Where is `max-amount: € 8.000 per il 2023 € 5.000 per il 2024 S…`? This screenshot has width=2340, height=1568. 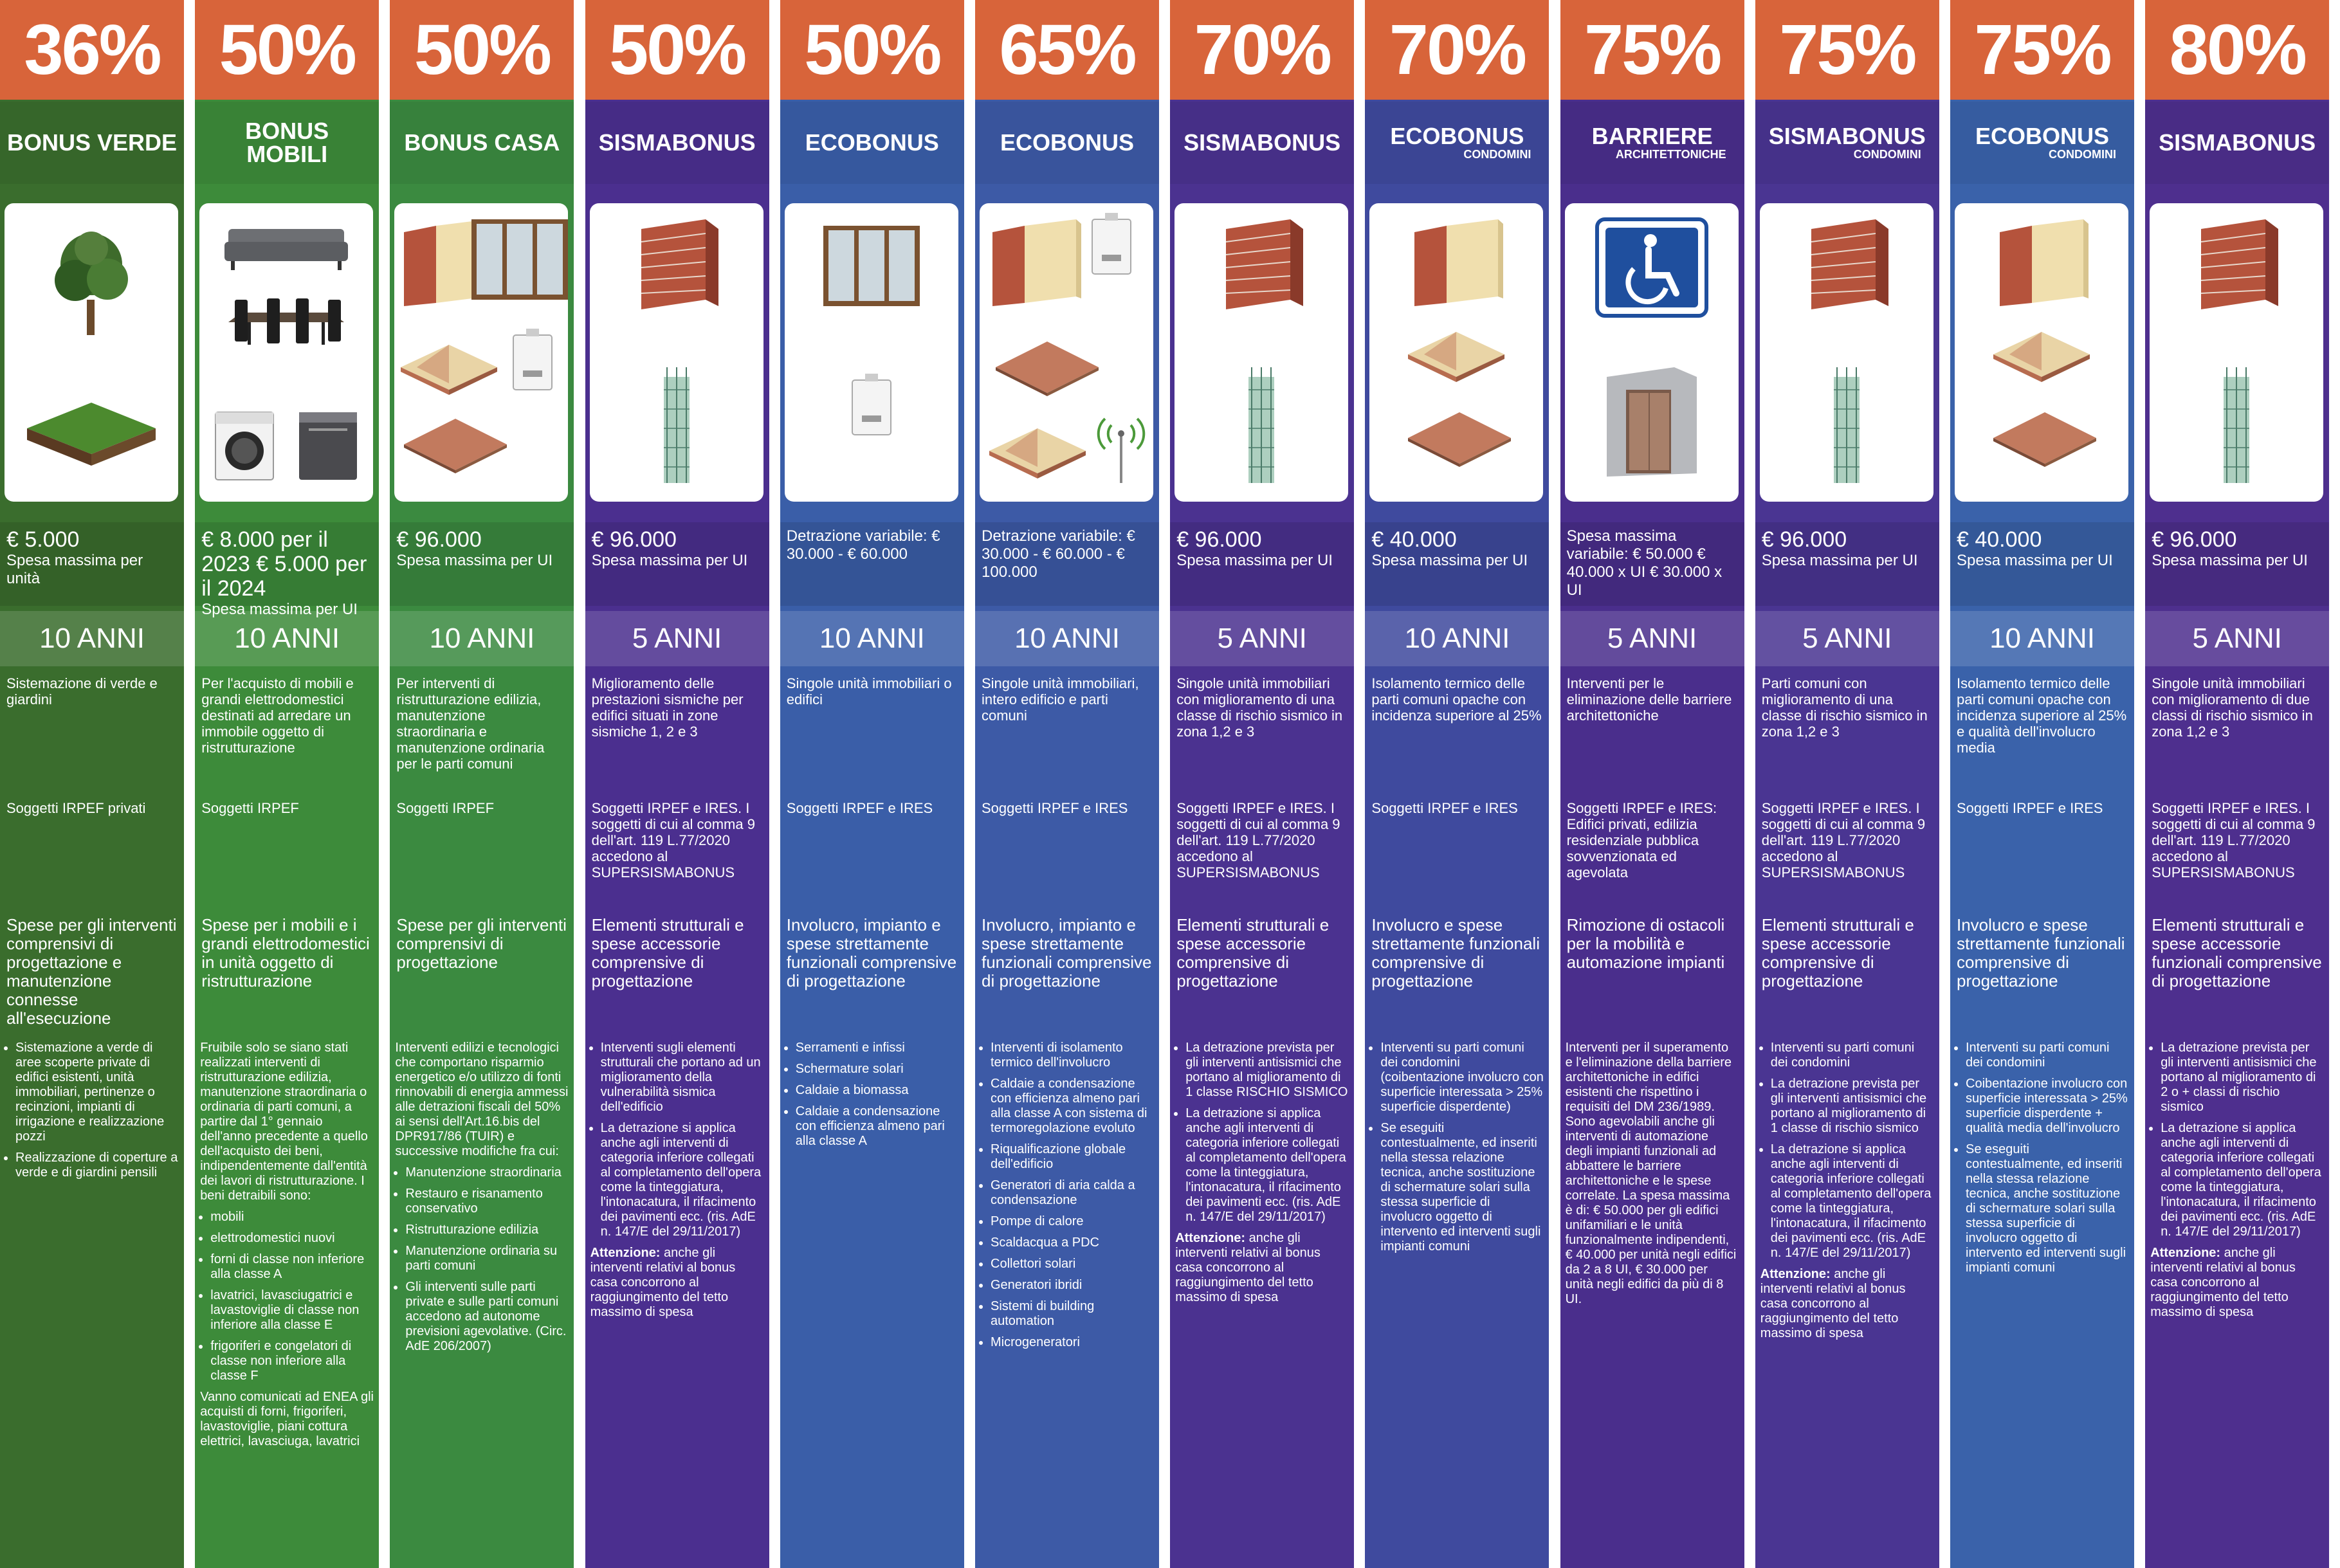 max-amount: € 8.000 per il 2023 € 5.000 per il 2024 S… is located at coordinates (287, 570).